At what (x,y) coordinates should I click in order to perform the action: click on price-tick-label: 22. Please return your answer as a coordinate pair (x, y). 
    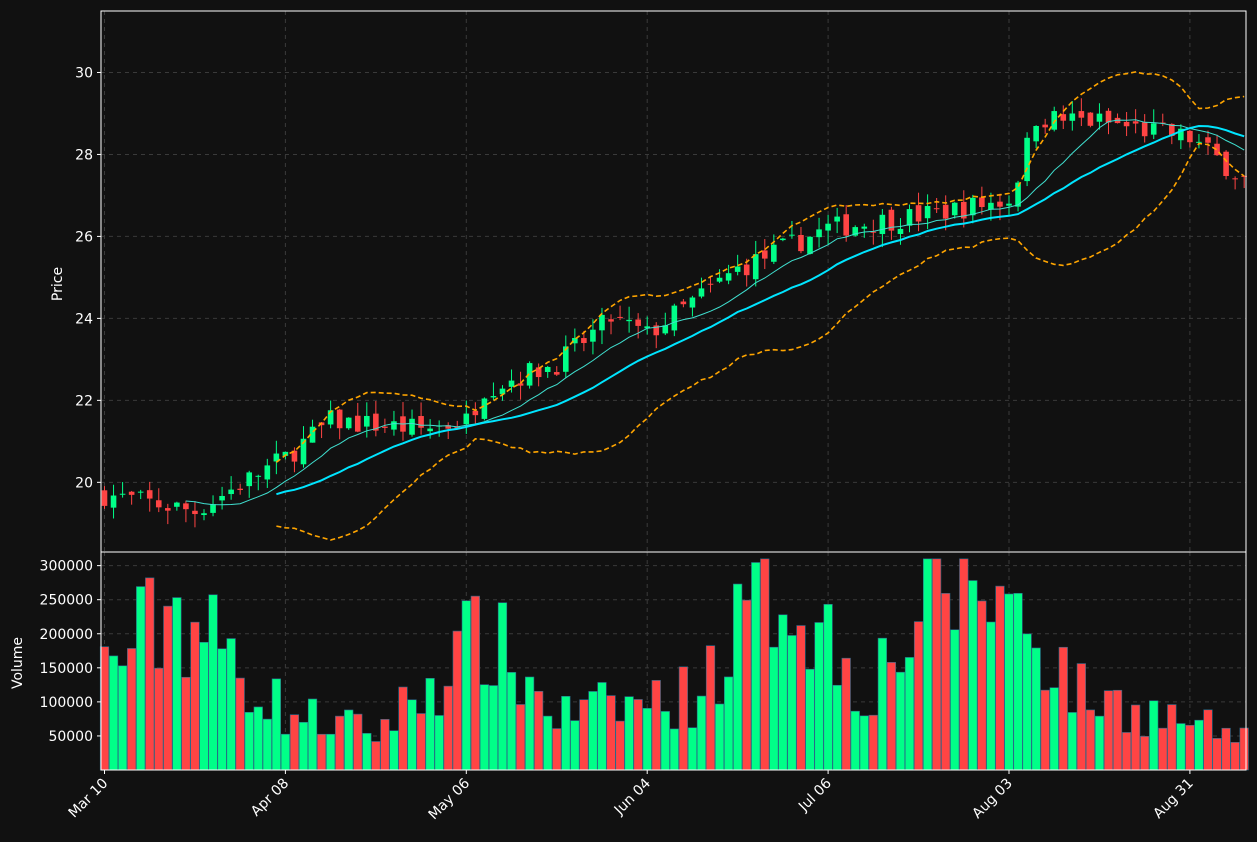
    Looking at the image, I should click on (84, 401).